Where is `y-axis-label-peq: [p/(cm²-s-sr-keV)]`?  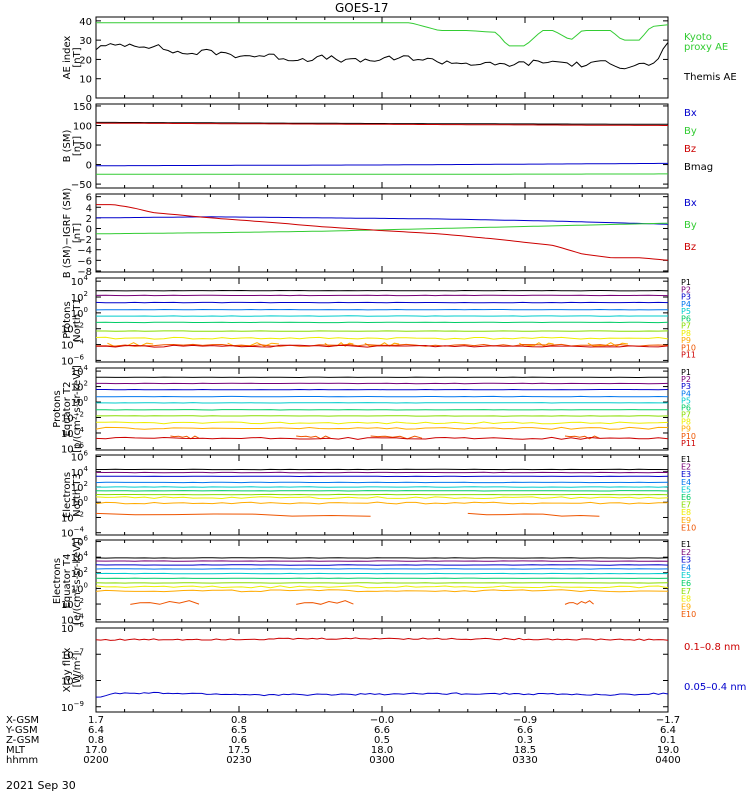 y-axis-label-peq: [p/(cm²-s-sr-keV)] is located at coordinates (77, 409).